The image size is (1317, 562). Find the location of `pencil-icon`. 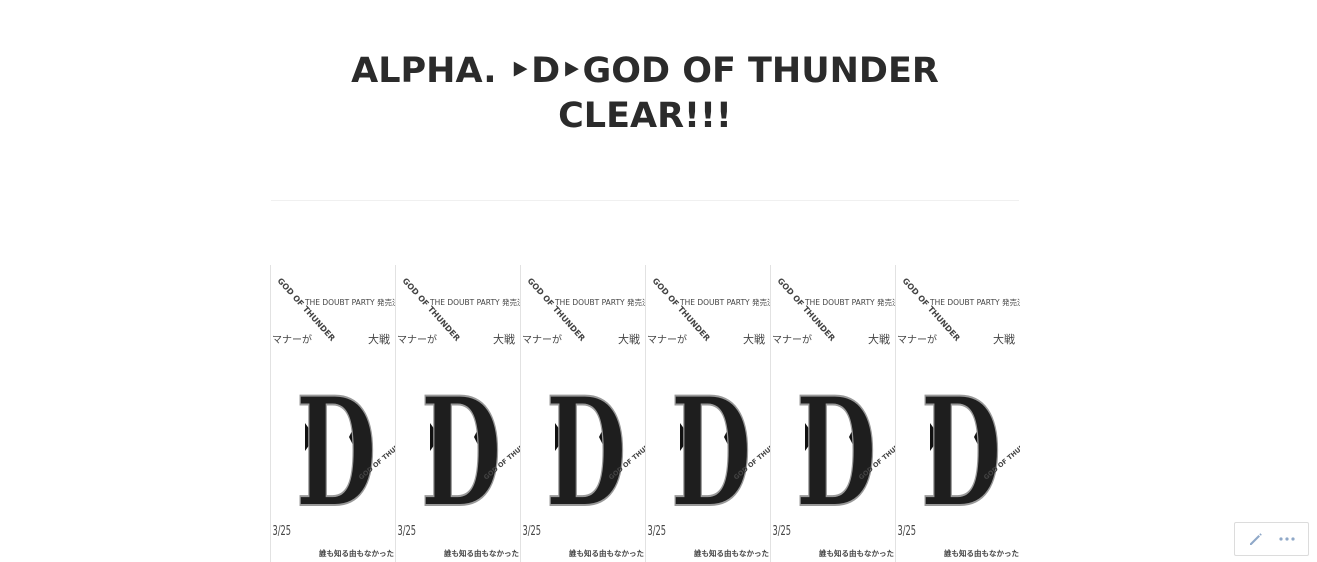

pencil-icon is located at coordinates (1256, 539).